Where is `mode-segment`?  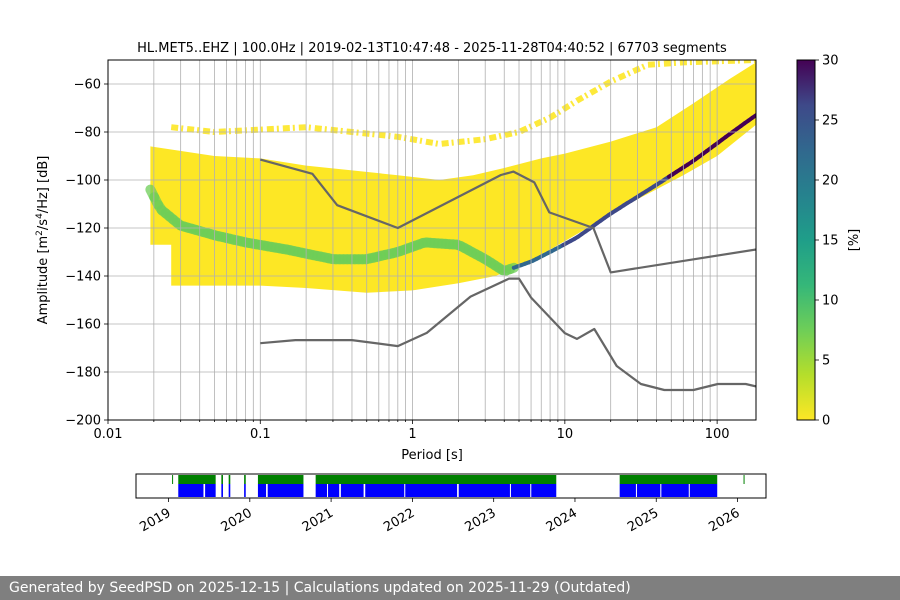 mode-segment is located at coordinates (753, 116).